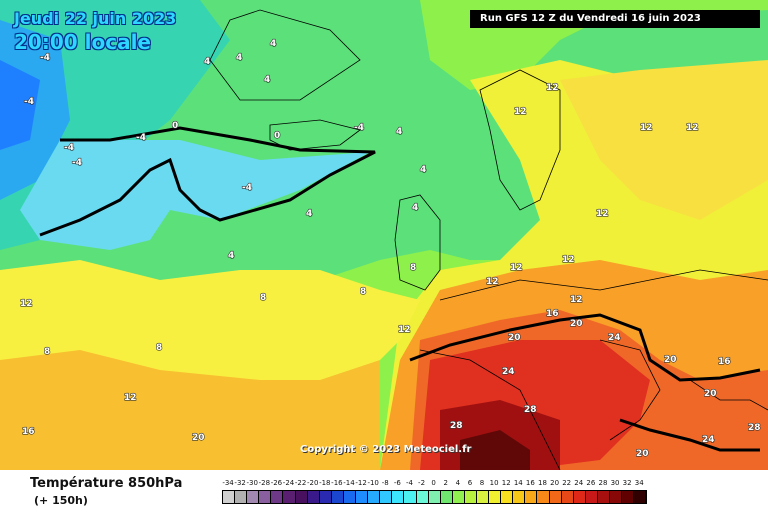 The height and width of the screenshot is (512, 768). Describe the element at coordinates (422, 483) in the screenshot. I see `legend-tick: -2` at that location.